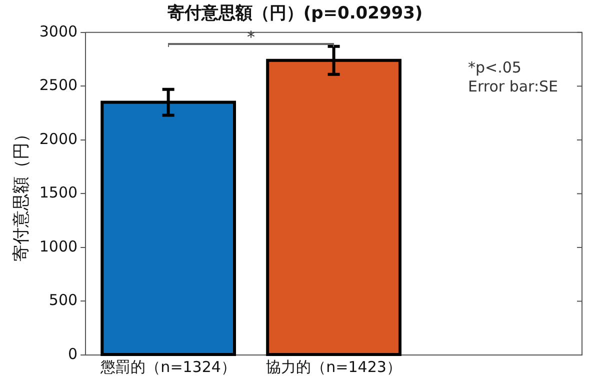 The width and height of the screenshot is (600, 381). What do you see at coordinates (58, 139) in the screenshot?
I see `y-tick-label: 2000` at bounding box center [58, 139].